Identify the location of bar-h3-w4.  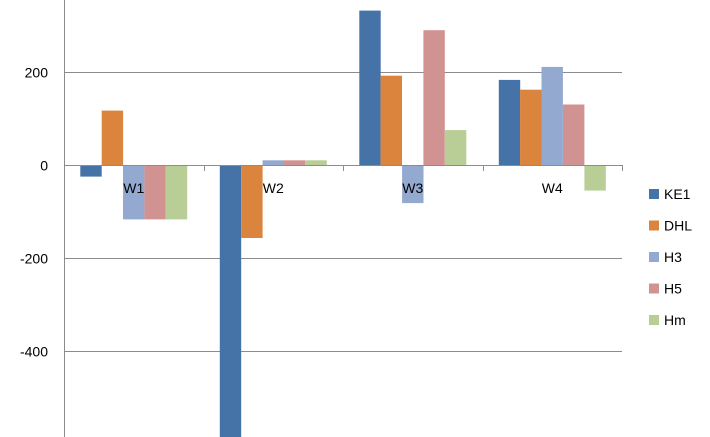
(552, 115).